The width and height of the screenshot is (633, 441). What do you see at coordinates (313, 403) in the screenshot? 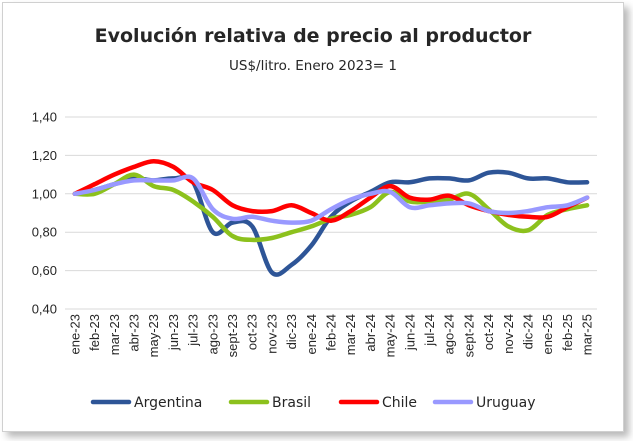
I see `legend: Argentina Brasil Chile Uruguay` at bounding box center [313, 403].